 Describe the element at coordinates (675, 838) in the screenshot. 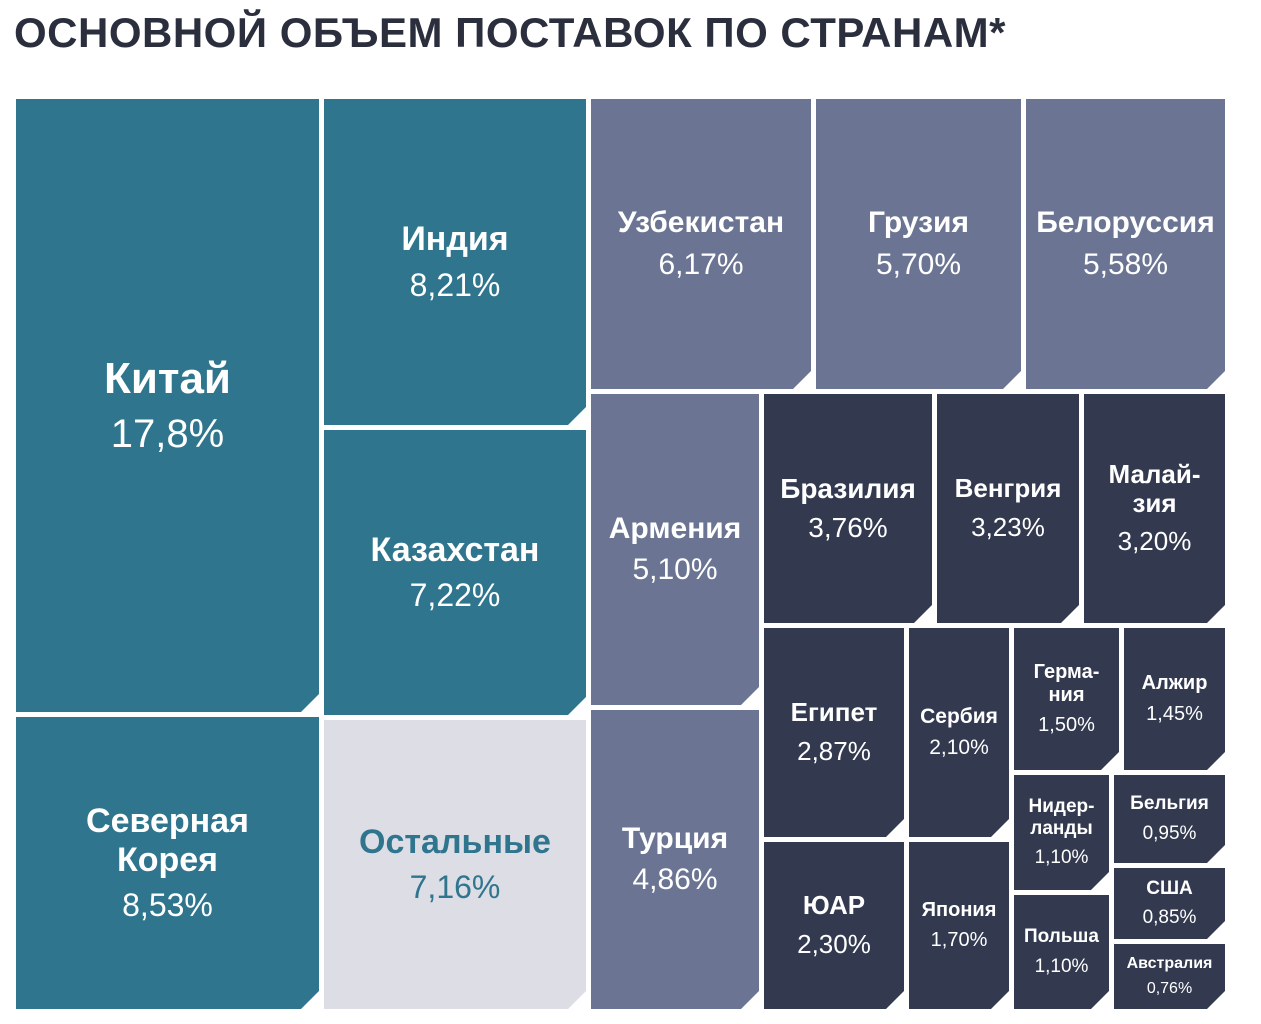

I see `tile-country-label: Турция` at that location.